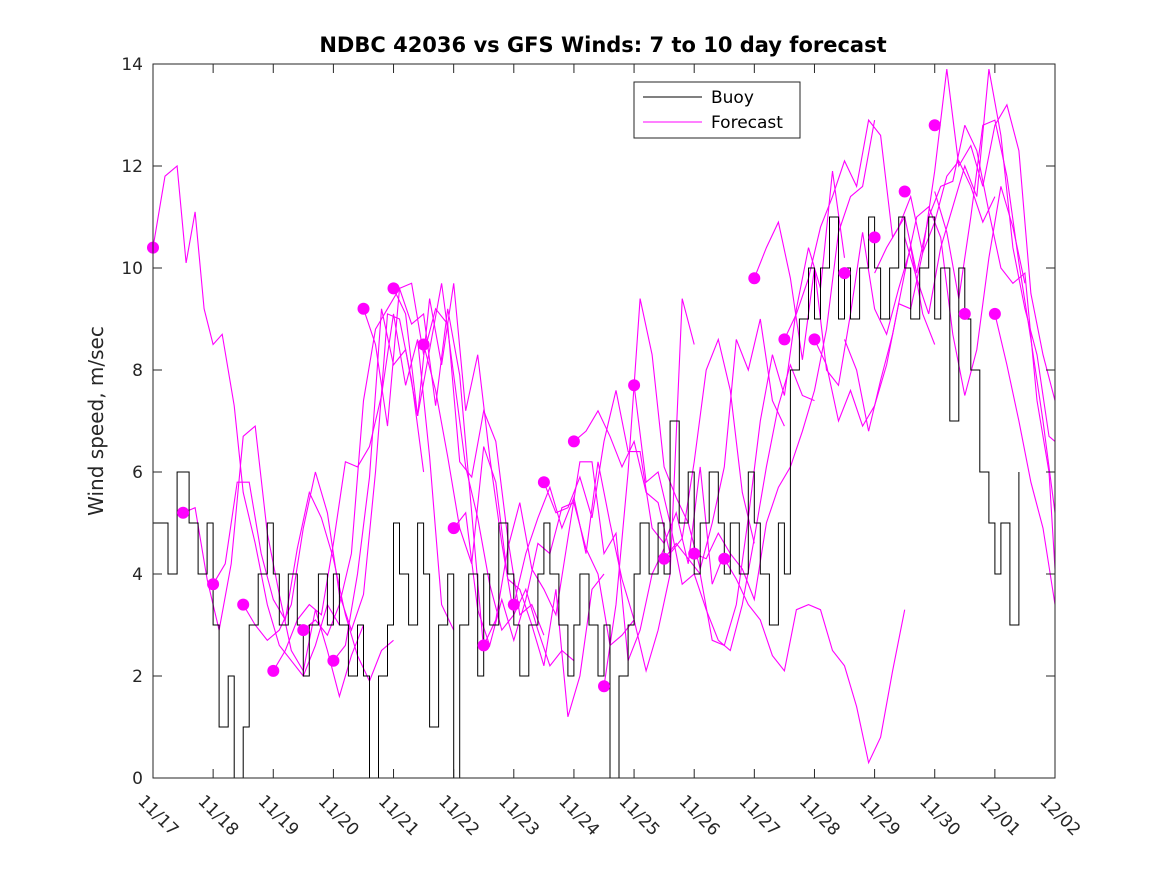 The width and height of the screenshot is (1167, 875). Describe the element at coordinates (132, 65) in the screenshot. I see `y-tick-label: 14` at that location.